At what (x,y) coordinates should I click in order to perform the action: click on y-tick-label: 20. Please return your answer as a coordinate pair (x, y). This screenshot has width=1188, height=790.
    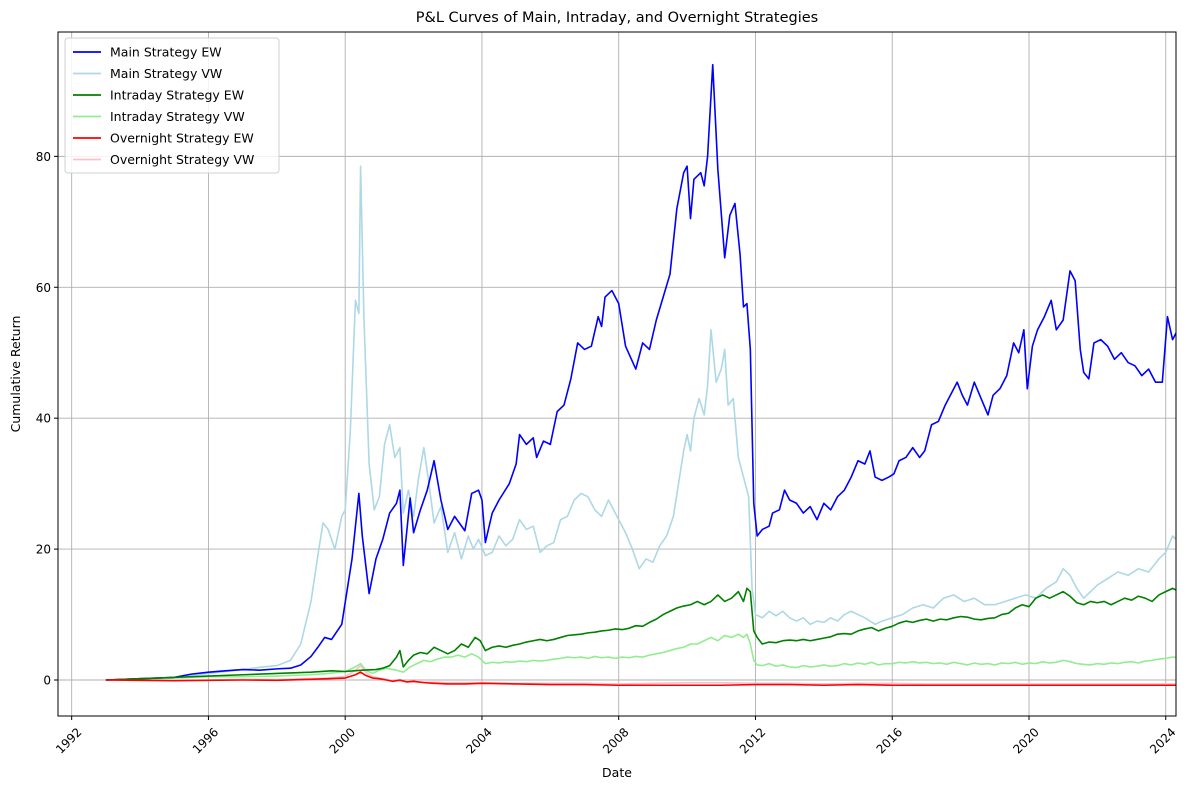
    Looking at the image, I should click on (43, 550).